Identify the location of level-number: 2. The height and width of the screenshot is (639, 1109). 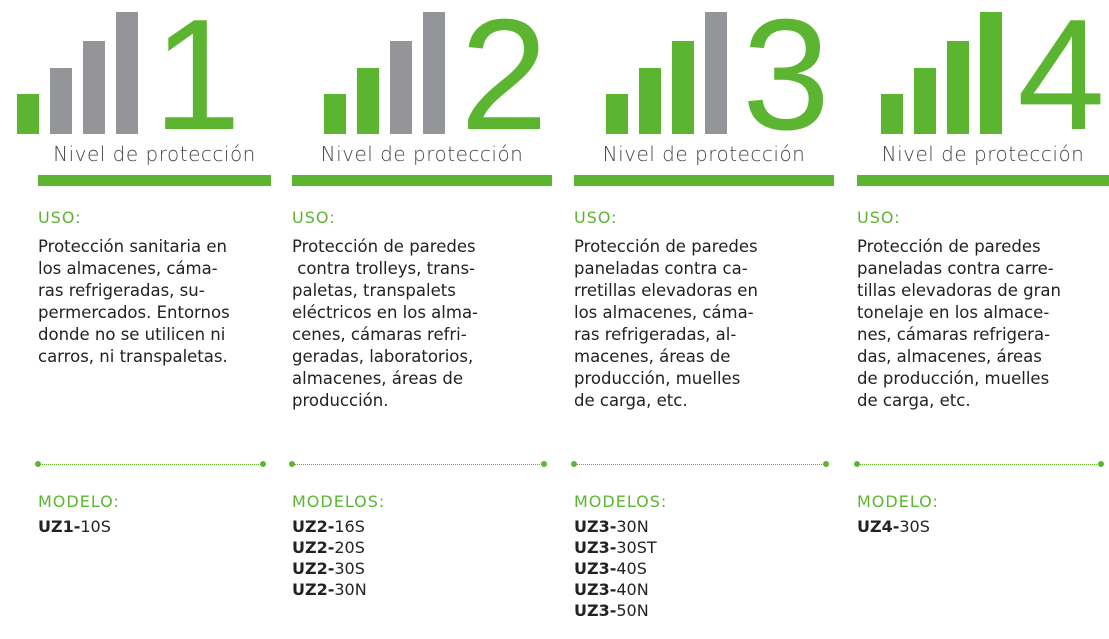
(504, 81).